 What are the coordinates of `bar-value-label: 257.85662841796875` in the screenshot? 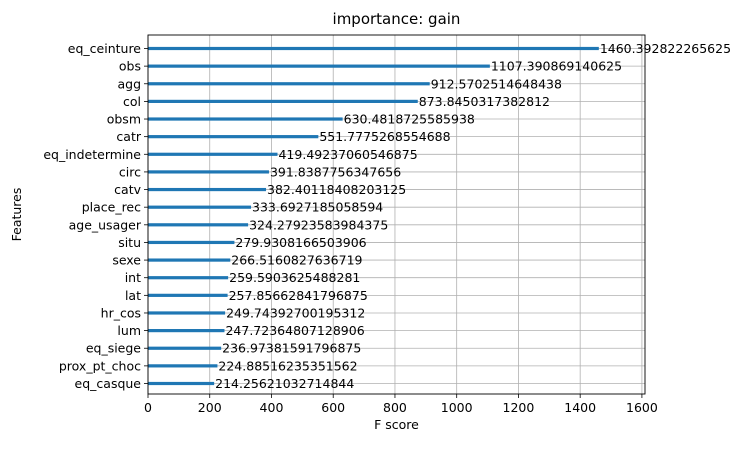 It's located at (298, 295).